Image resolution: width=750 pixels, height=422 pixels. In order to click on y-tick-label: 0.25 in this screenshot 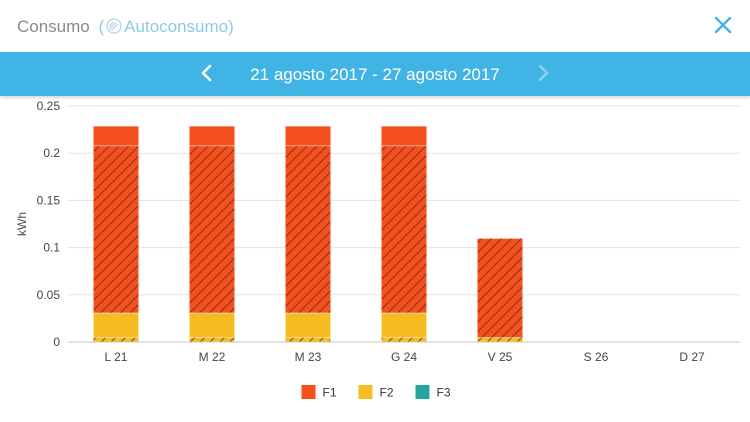, I will do `click(49, 106)`.